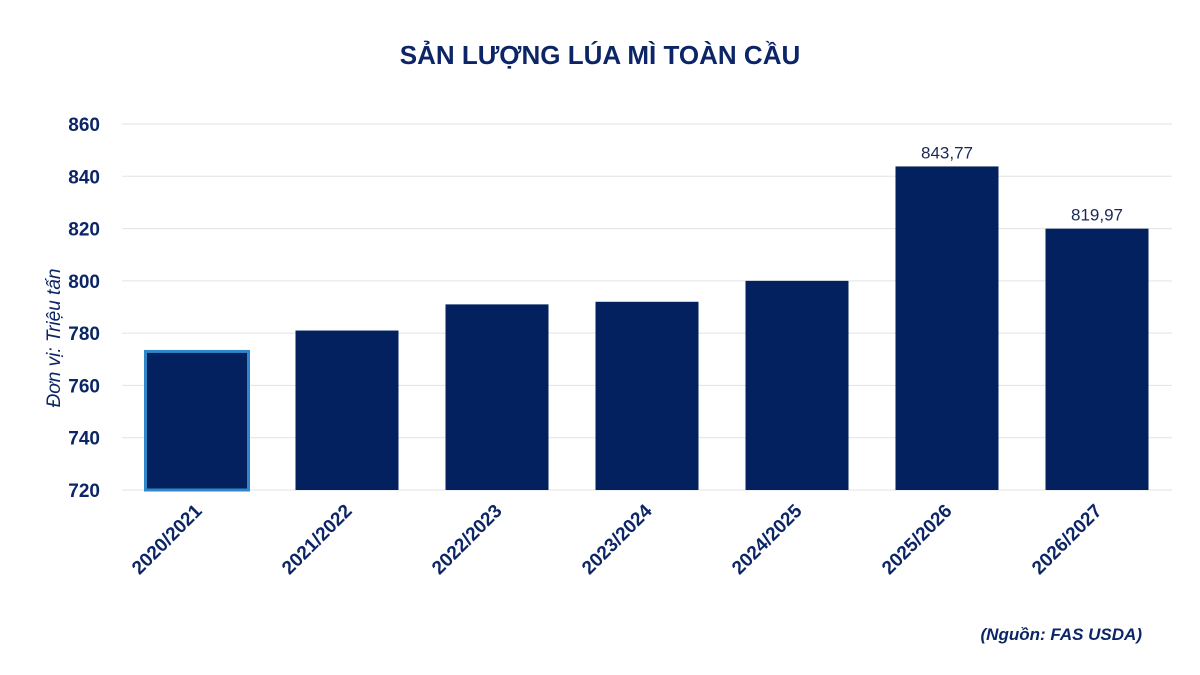 The image size is (1200, 675). Describe the element at coordinates (1022, 183) in the screenshot. I see `data-labels: 843,77 819,97` at that location.